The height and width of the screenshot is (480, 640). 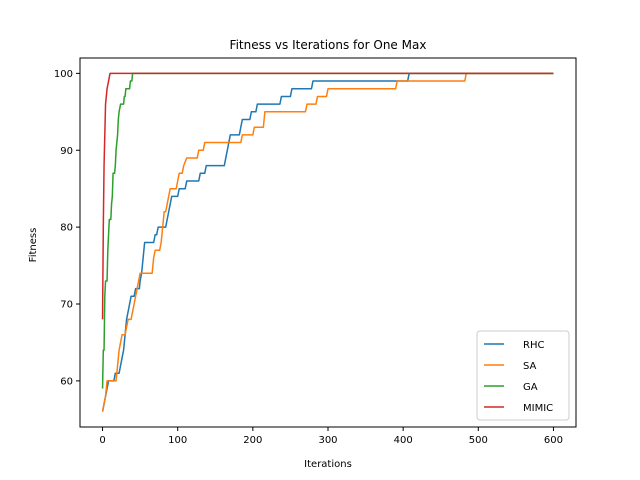 I want to click on legend: RHC SA GA MIMIC, so click(x=523, y=375).